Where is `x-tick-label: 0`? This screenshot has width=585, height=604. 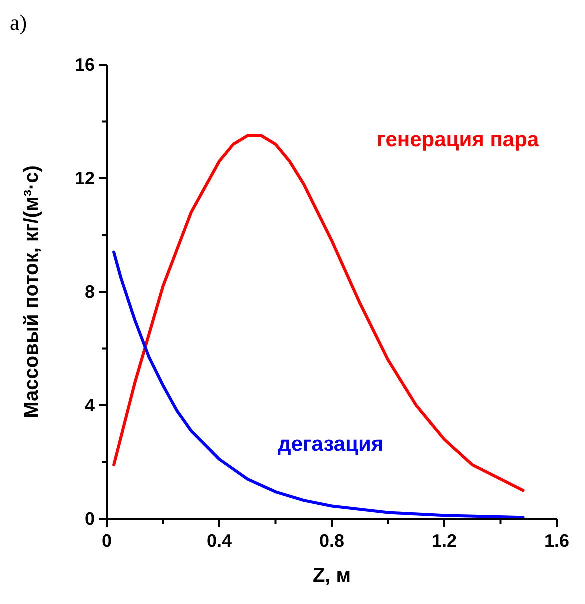
x-tick-label: 0 is located at coordinates (107, 541).